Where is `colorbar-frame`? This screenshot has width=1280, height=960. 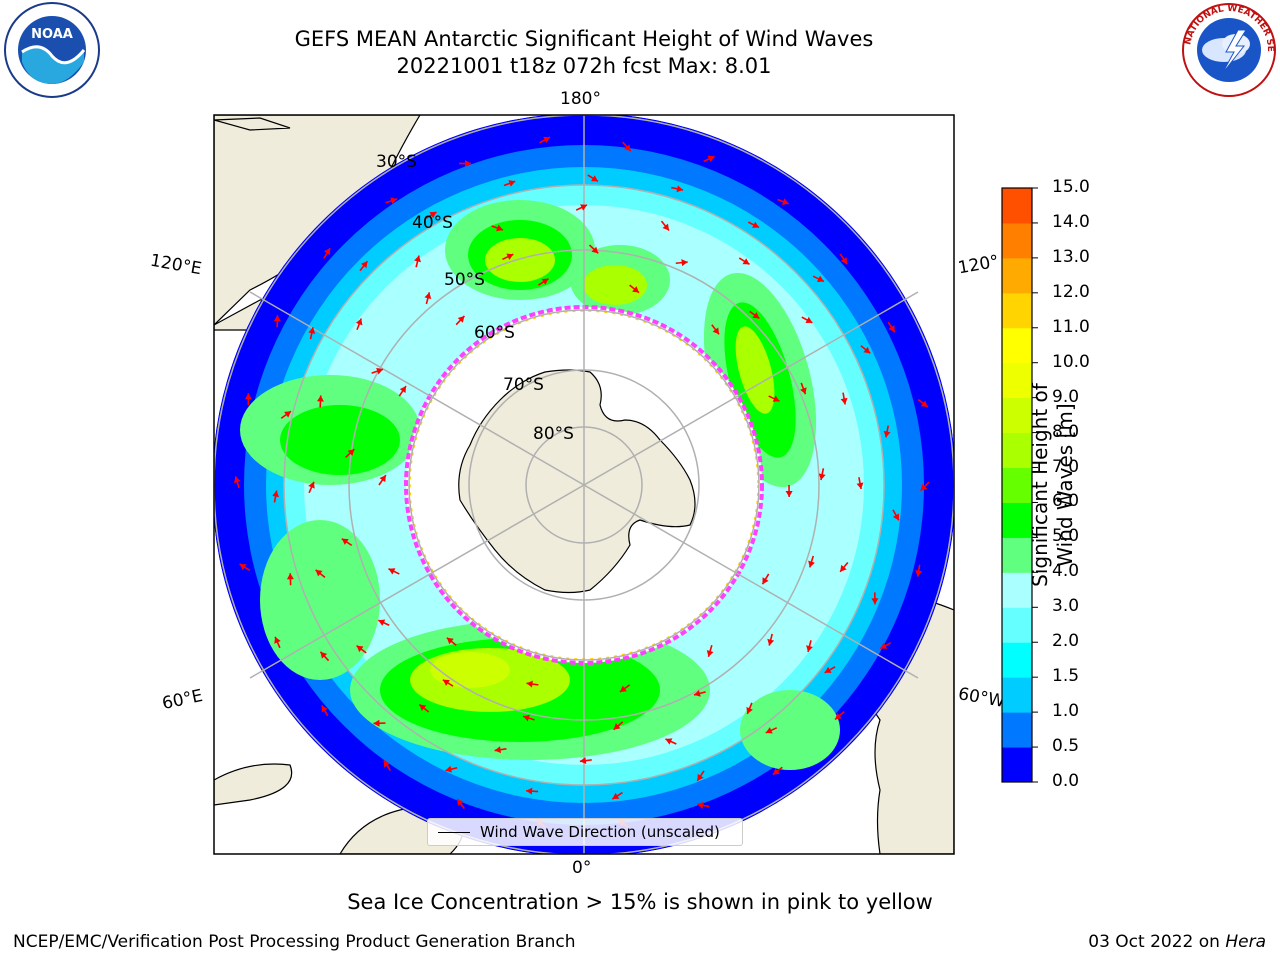
colorbar-frame is located at coordinates (1017, 485).